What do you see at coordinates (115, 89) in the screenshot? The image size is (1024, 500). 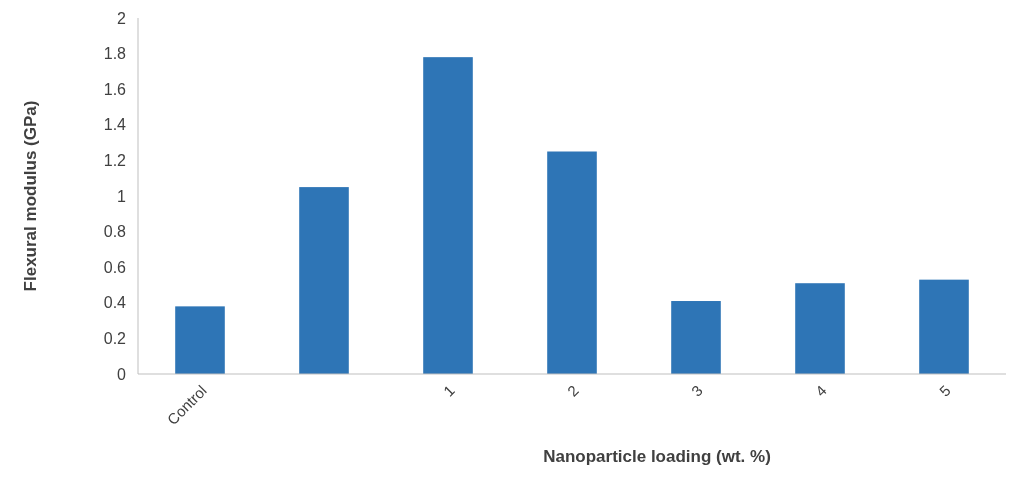 I see `y-tick-label: 1.6` at bounding box center [115, 89].